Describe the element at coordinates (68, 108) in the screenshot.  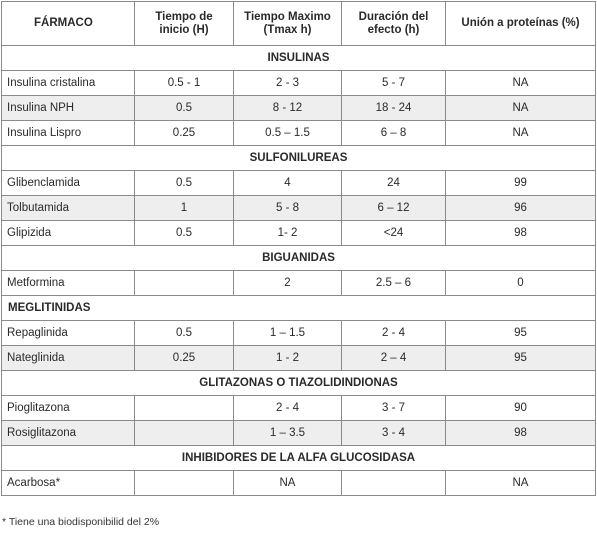
I see `drug-name-cell: Insulina NPH` at that location.